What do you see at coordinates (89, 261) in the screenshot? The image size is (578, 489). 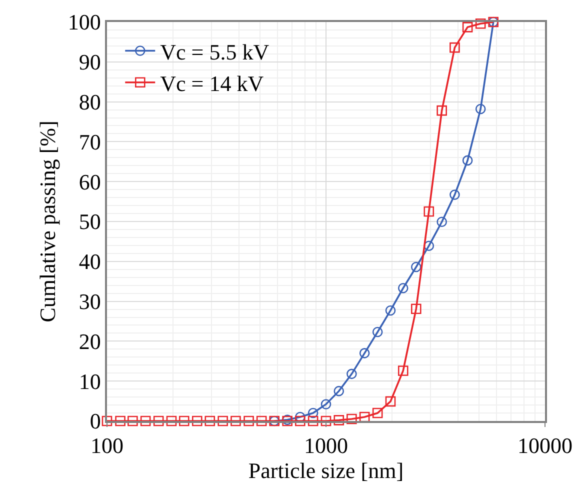 I see `y-tick-label: 40` at bounding box center [89, 261].